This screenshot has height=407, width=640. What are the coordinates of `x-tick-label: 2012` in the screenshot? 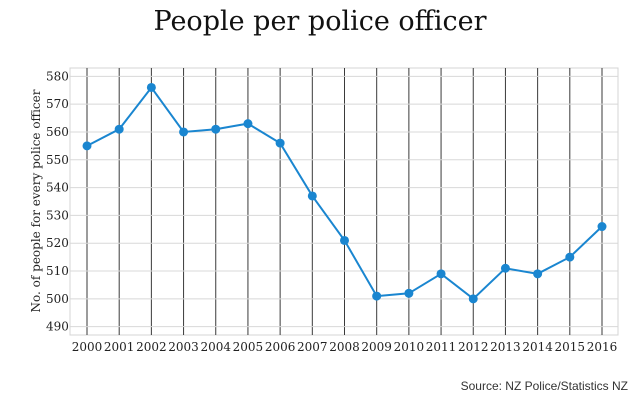 It's located at (473, 347).